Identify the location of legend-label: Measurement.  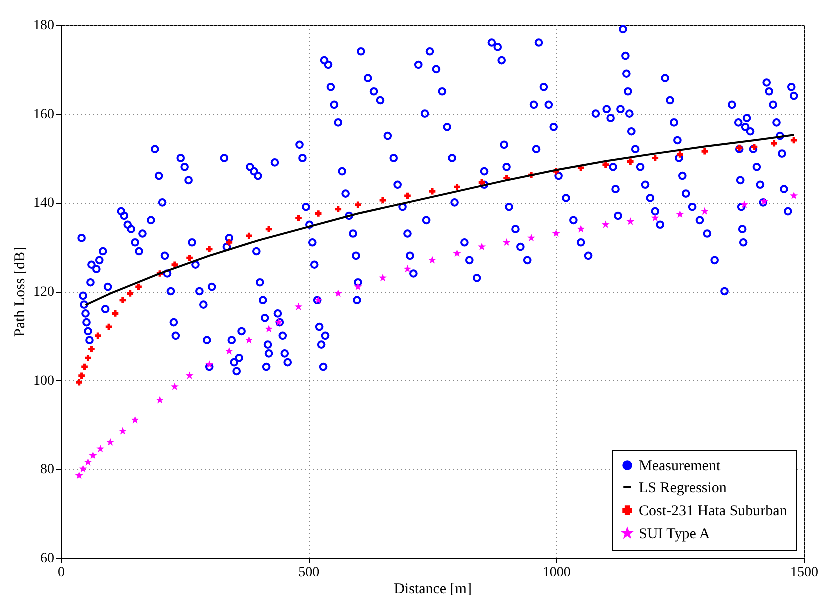
(680, 466).